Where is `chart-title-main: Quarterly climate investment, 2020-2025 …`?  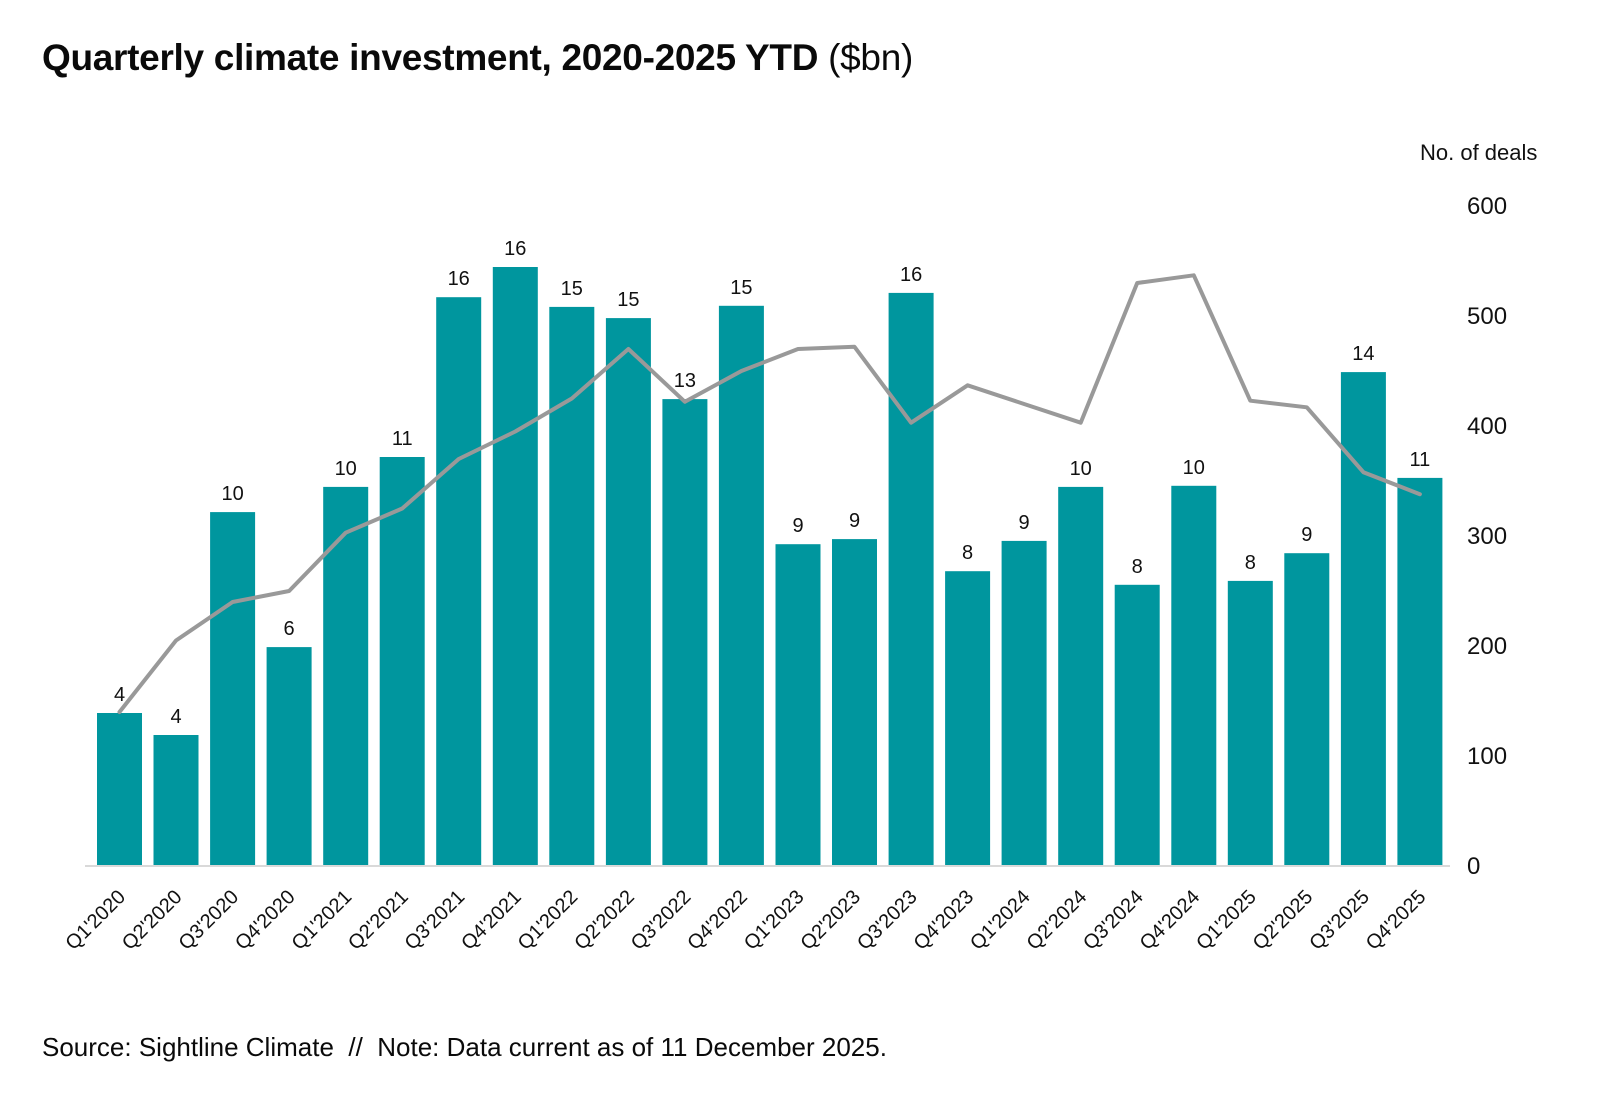 chart-title-main: Quarterly climate investment, 2020-2025 … is located at coordinates (430, 57).